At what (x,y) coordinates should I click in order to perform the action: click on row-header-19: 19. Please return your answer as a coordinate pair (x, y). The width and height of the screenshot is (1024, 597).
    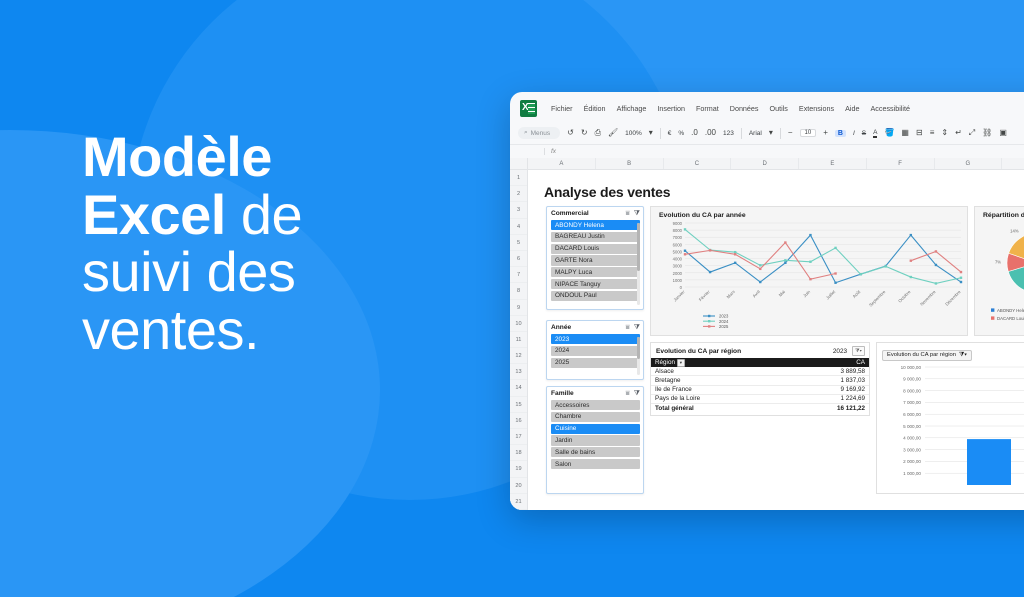
    Looking at the image, I should click on (518, 469).